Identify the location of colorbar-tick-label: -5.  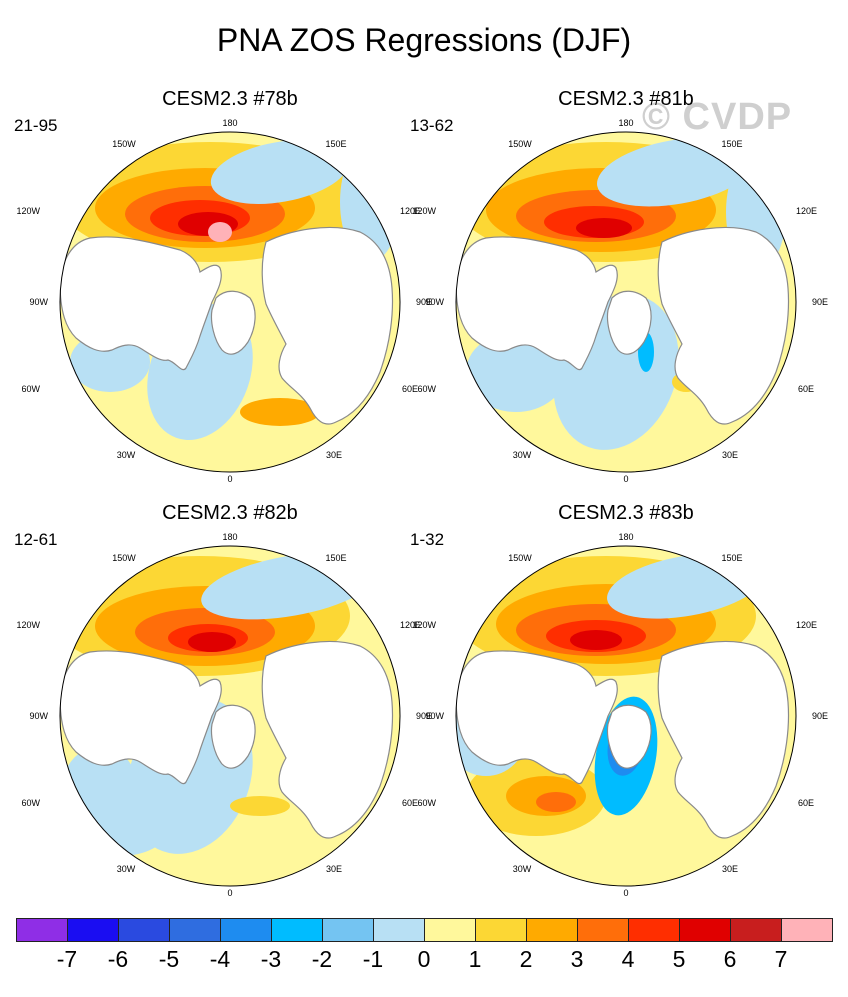
(169, 959).